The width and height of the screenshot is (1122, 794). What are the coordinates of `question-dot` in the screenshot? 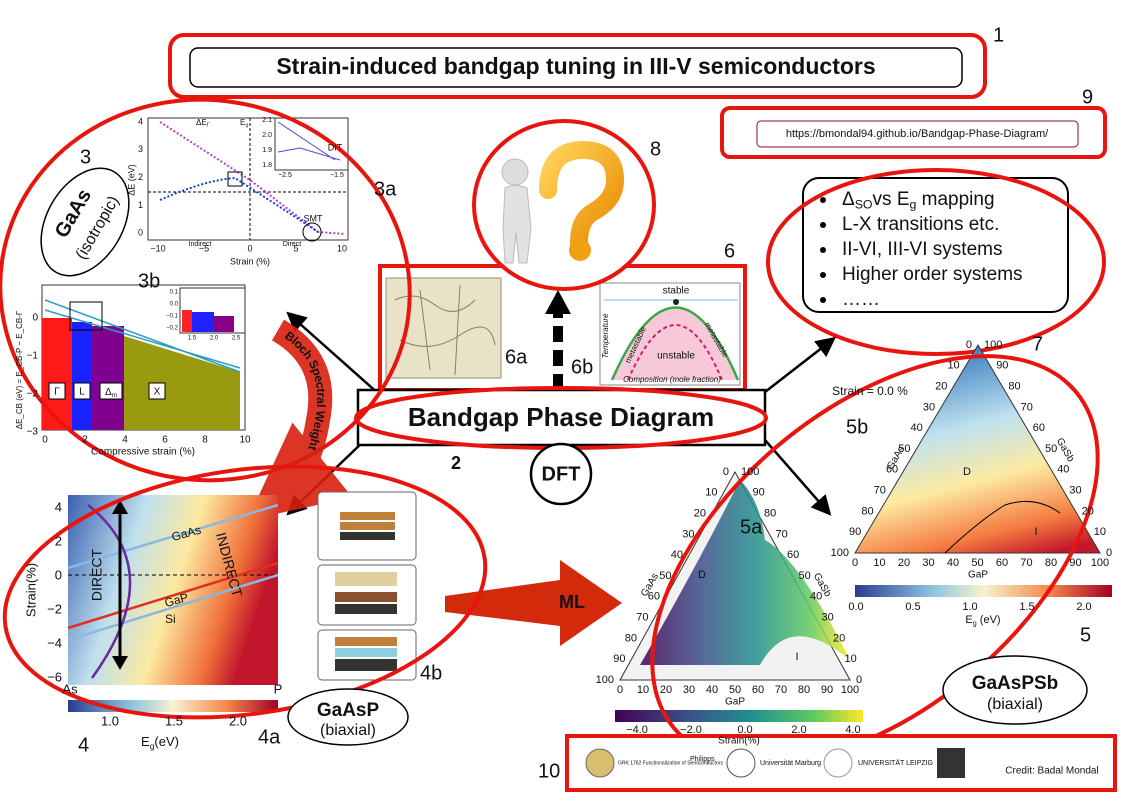 It's located at (580, 250).